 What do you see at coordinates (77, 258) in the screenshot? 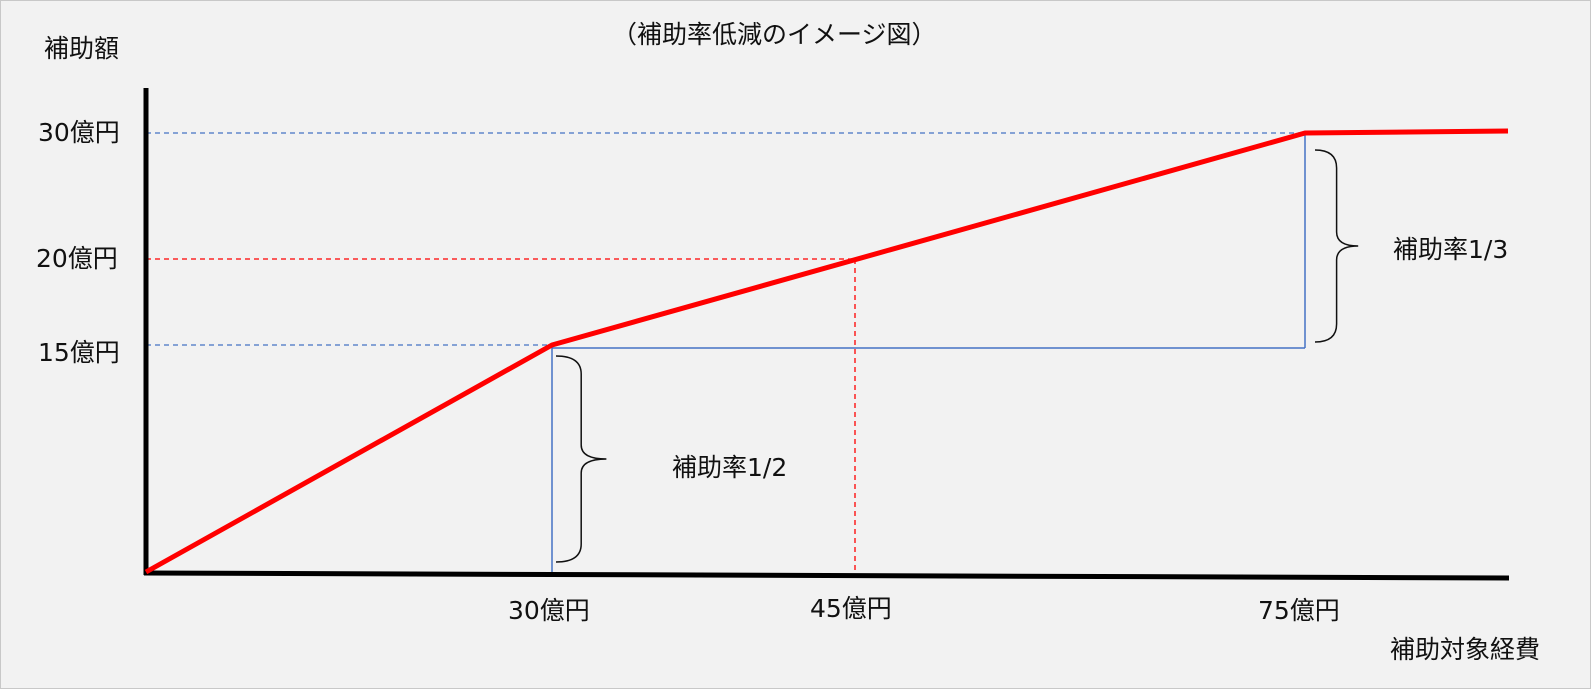
I see `y-tick-label-20: 20億円` at bounding box center [77, 258].